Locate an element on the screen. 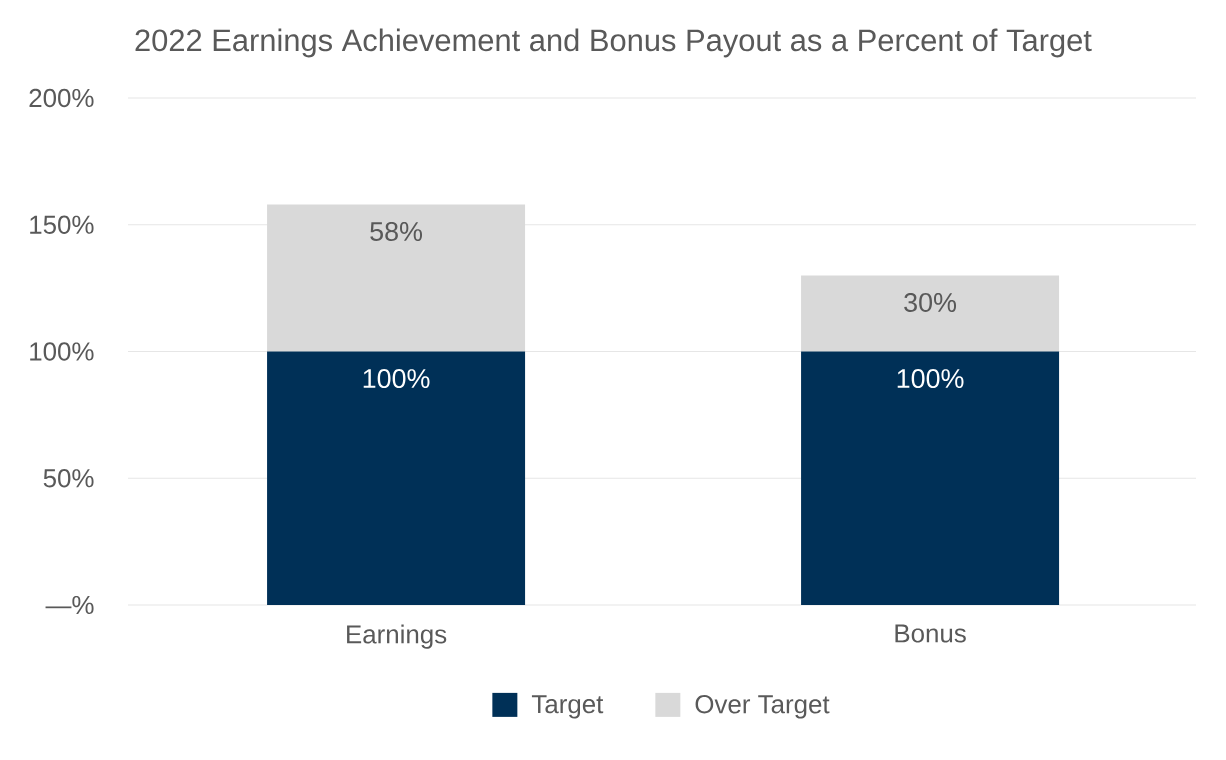  y-tick-label: —% is located at coordinates (69, 605).